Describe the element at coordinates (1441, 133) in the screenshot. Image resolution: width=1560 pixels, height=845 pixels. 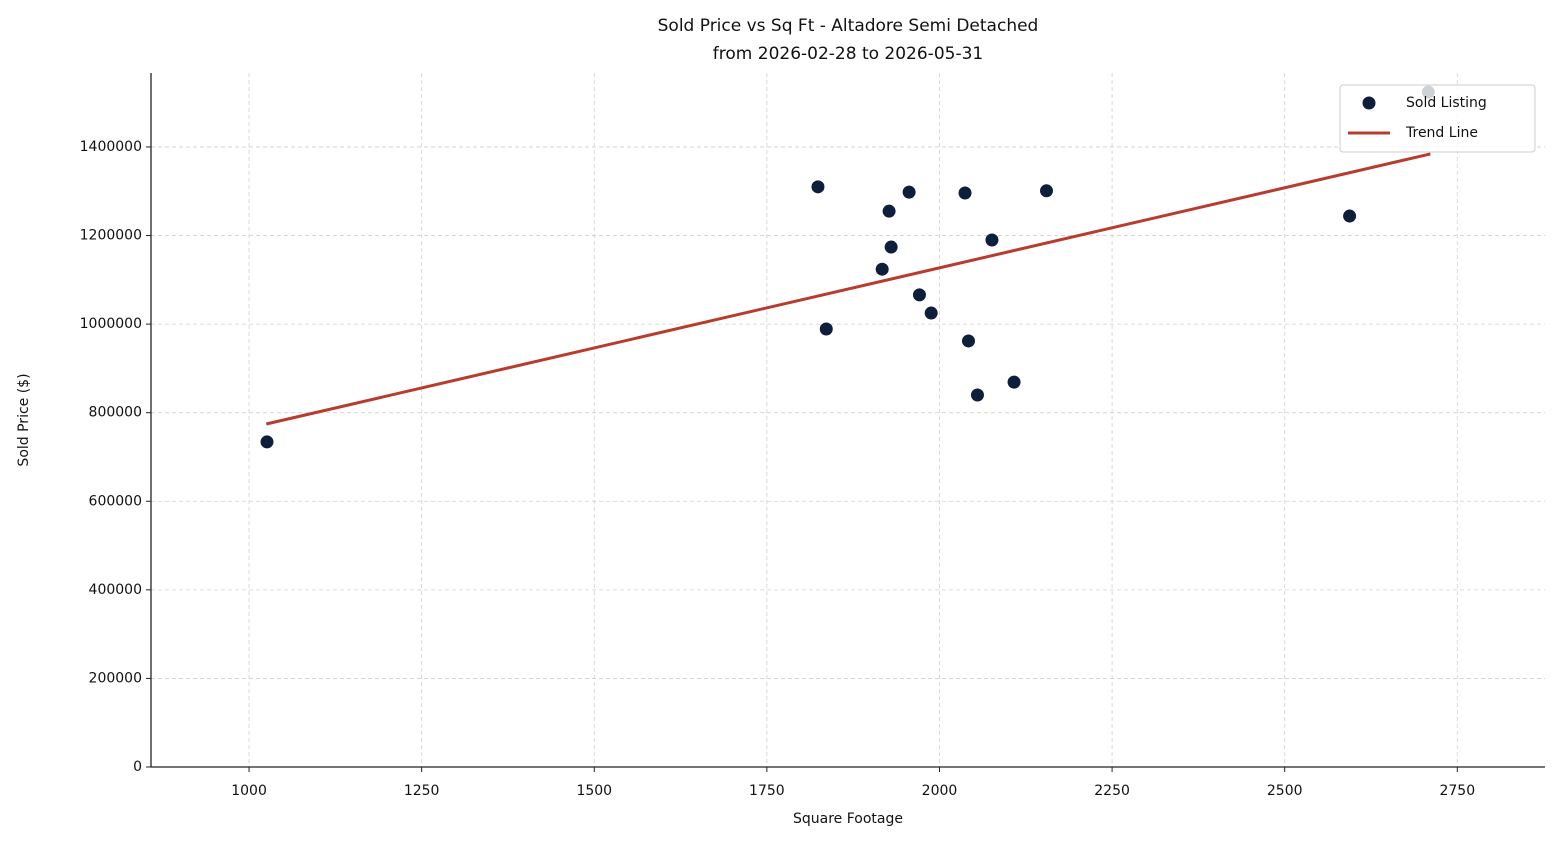
I see `legend-label: Trend Line` at that location.